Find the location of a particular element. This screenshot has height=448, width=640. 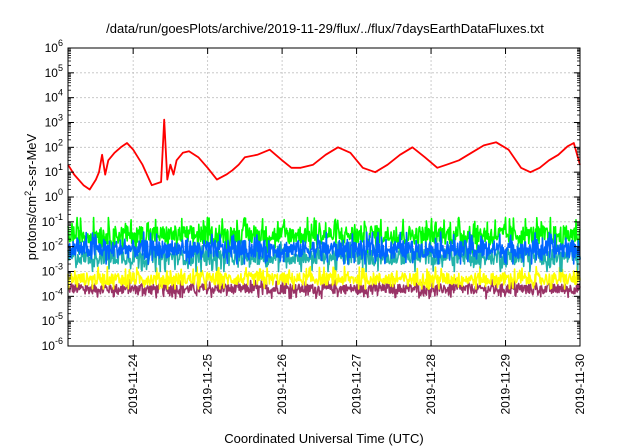

y-axis-label-suffix: -s-sr-MeV is located at coordinates (31, 161).